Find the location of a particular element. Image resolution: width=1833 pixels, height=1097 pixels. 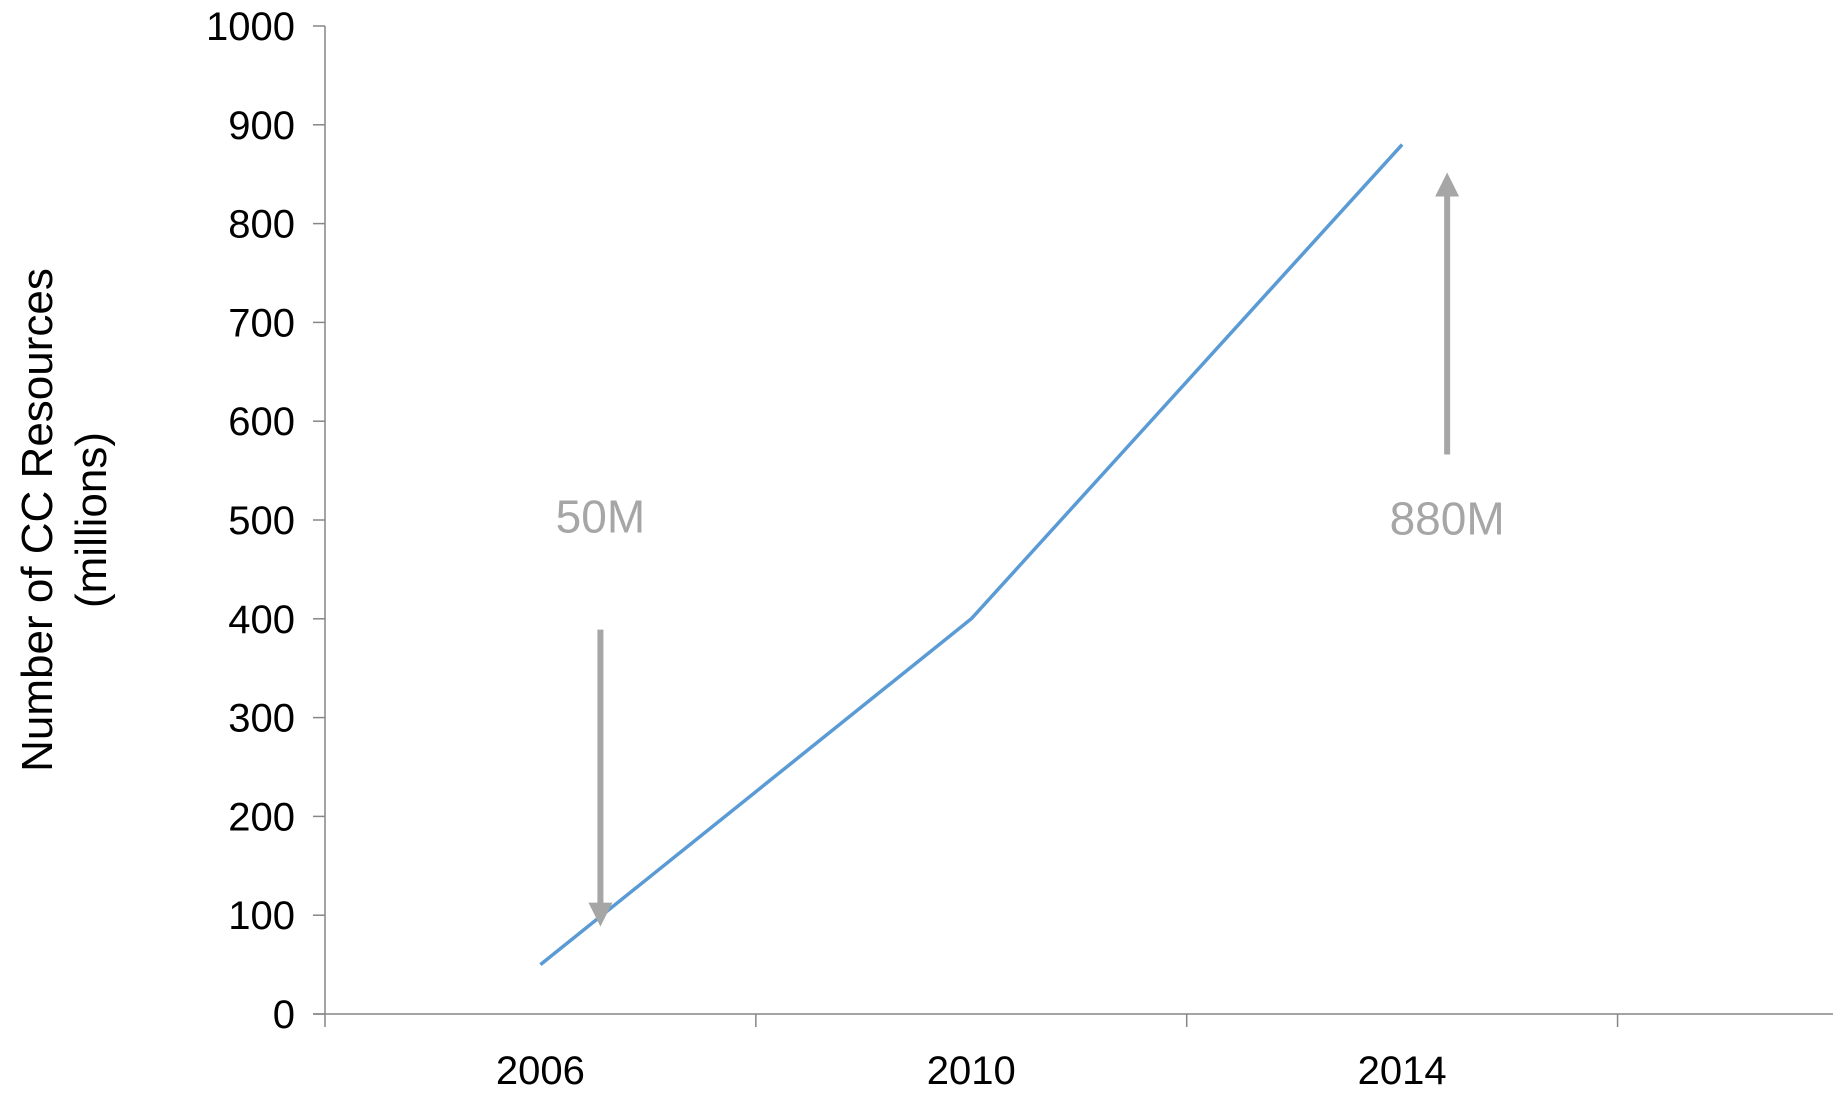

y-tick-label: 500 is located at coordinates (261, 521).